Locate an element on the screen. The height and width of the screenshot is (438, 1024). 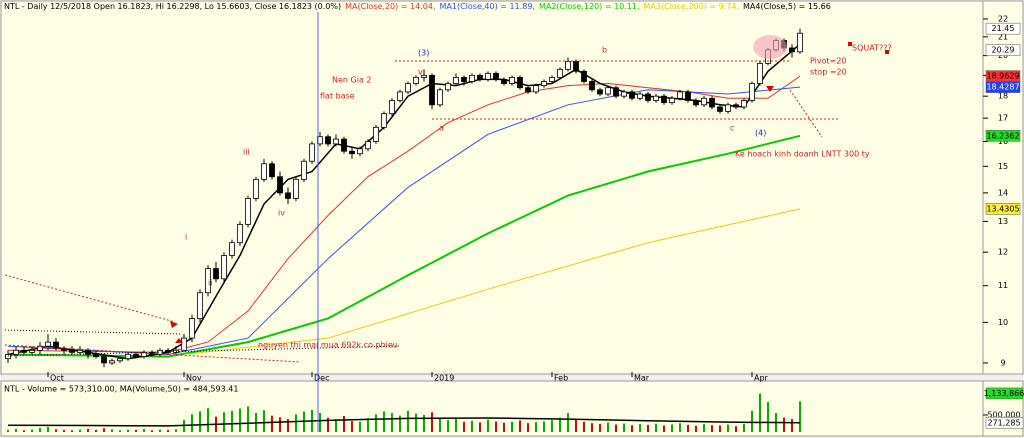
legend-entry: MA(Close,20) = 14.04, is located at coordinates (390, 6).